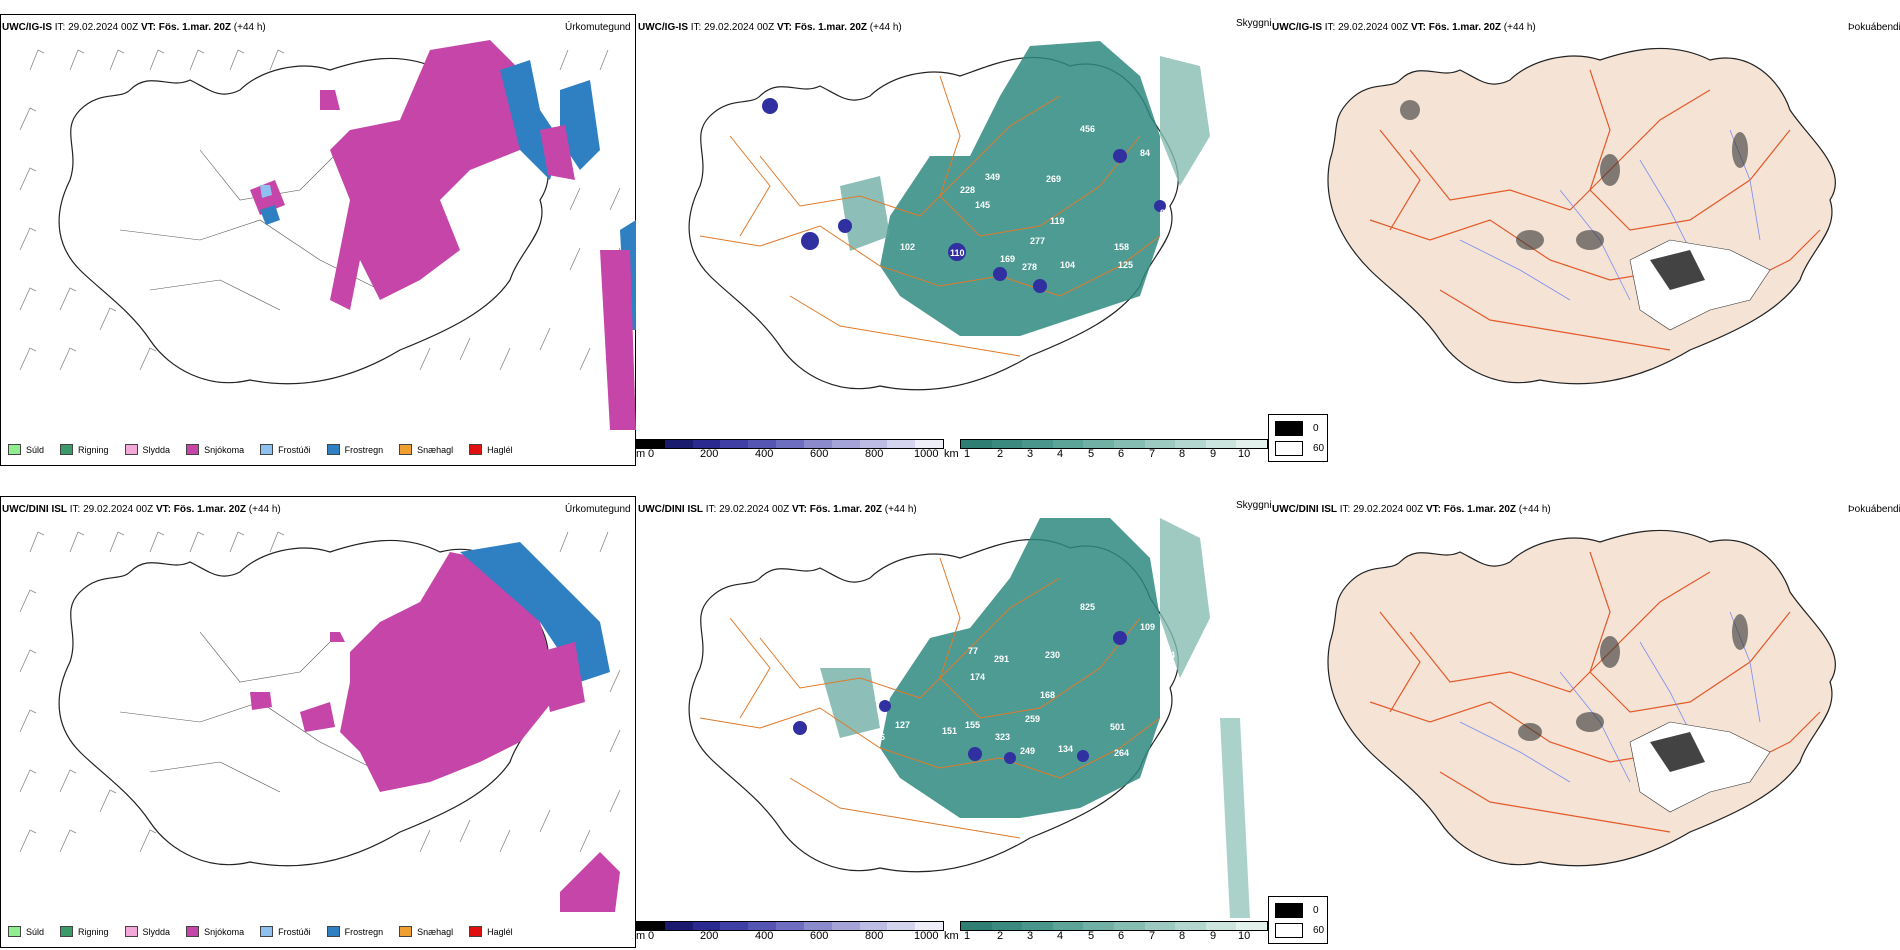 This screenshot has width=1900, height=950. I want to click on svg-text: 291, so click(1001, 659).